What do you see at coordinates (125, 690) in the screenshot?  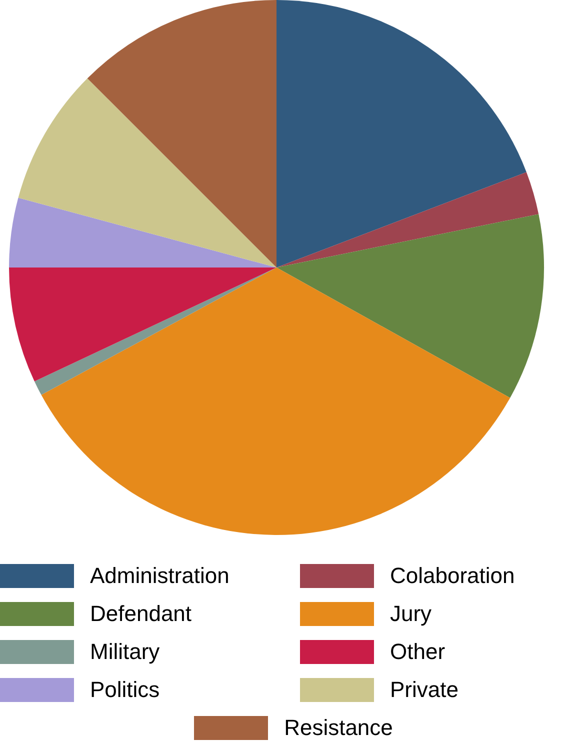 I see `legend-label: Politics` at bounding box center [125, 690].